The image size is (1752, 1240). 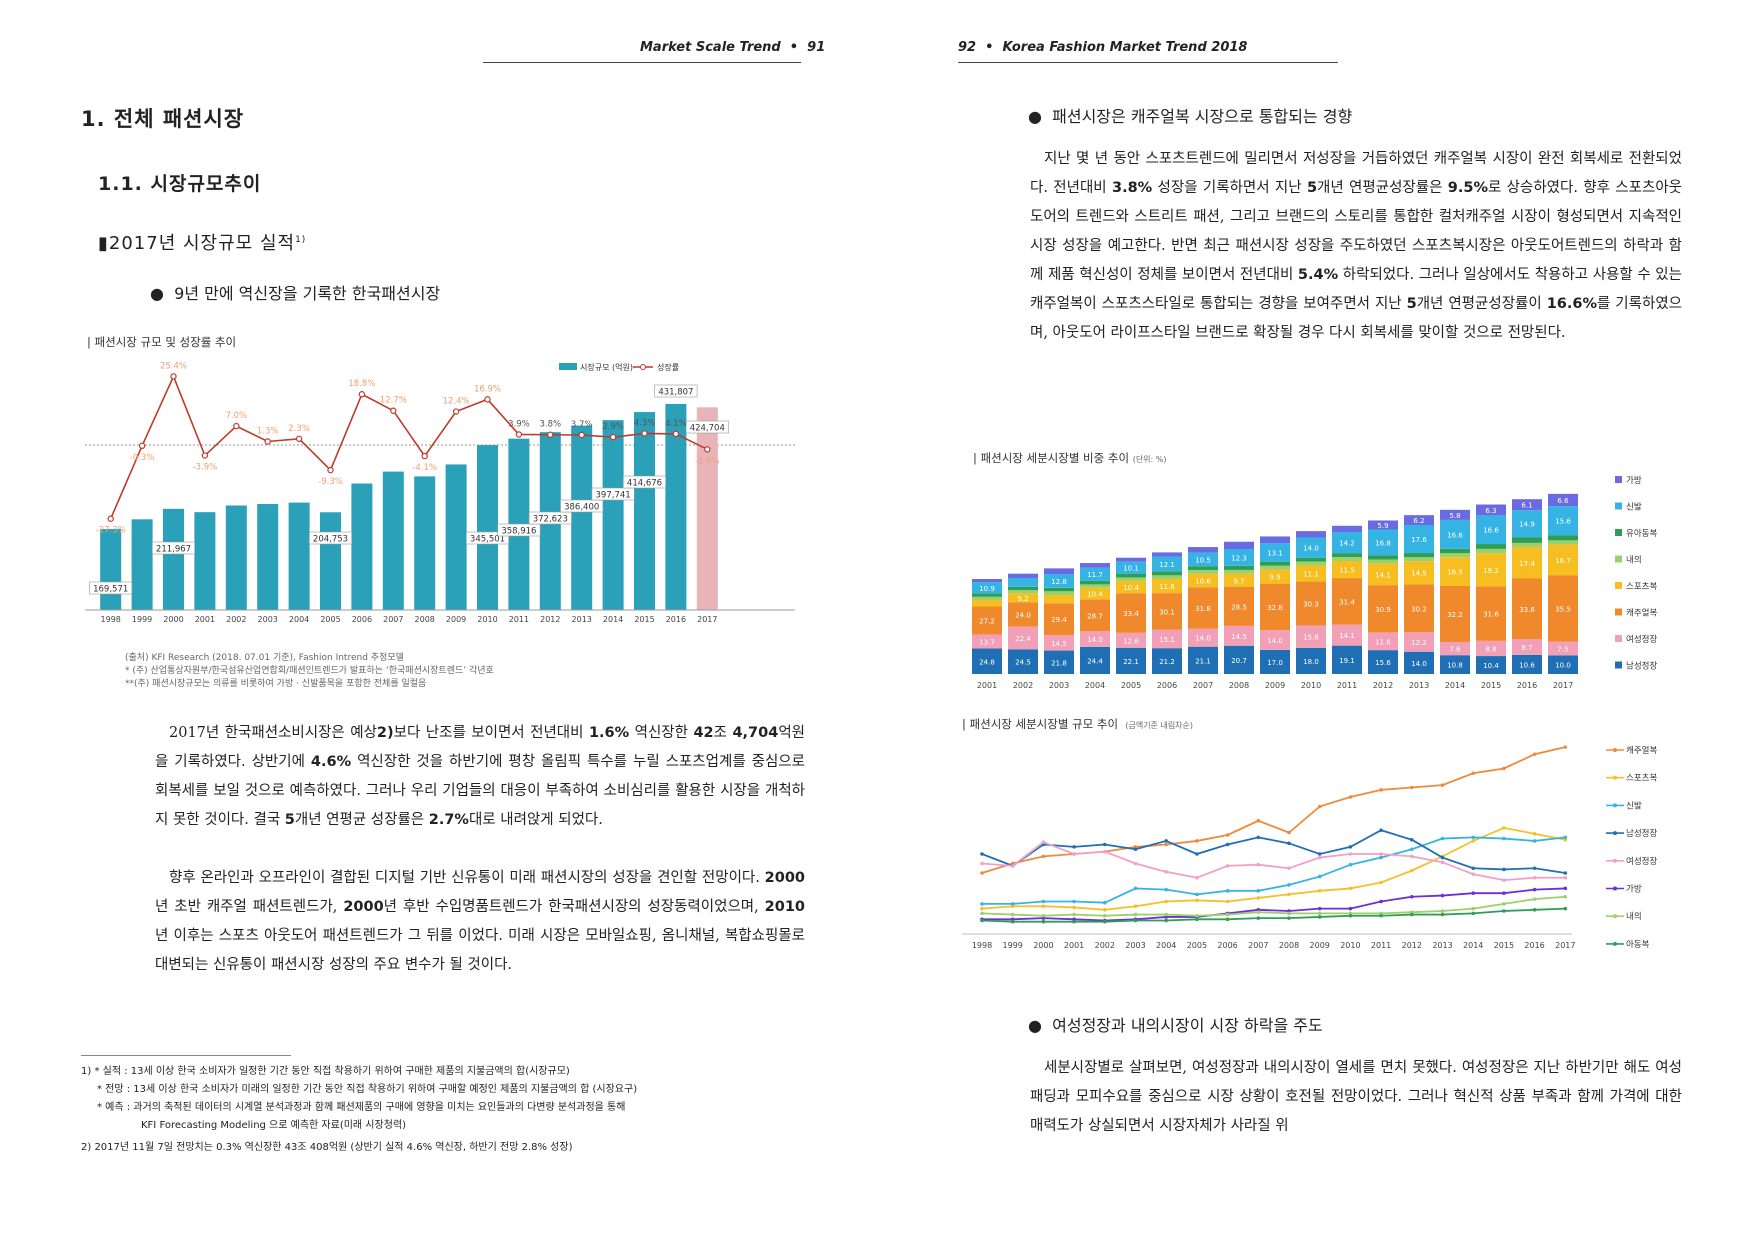 I want to click on growth-label-2006: 18.8%, so click(x=361, y=384).